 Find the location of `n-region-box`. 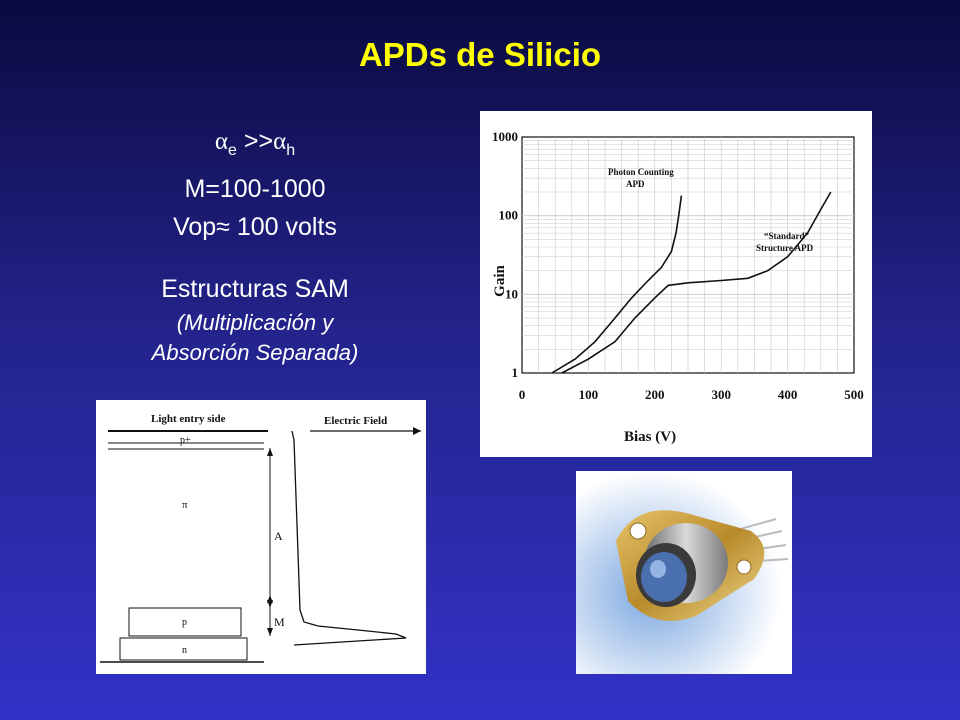

n-region-box is located at coordinates (183, 649).